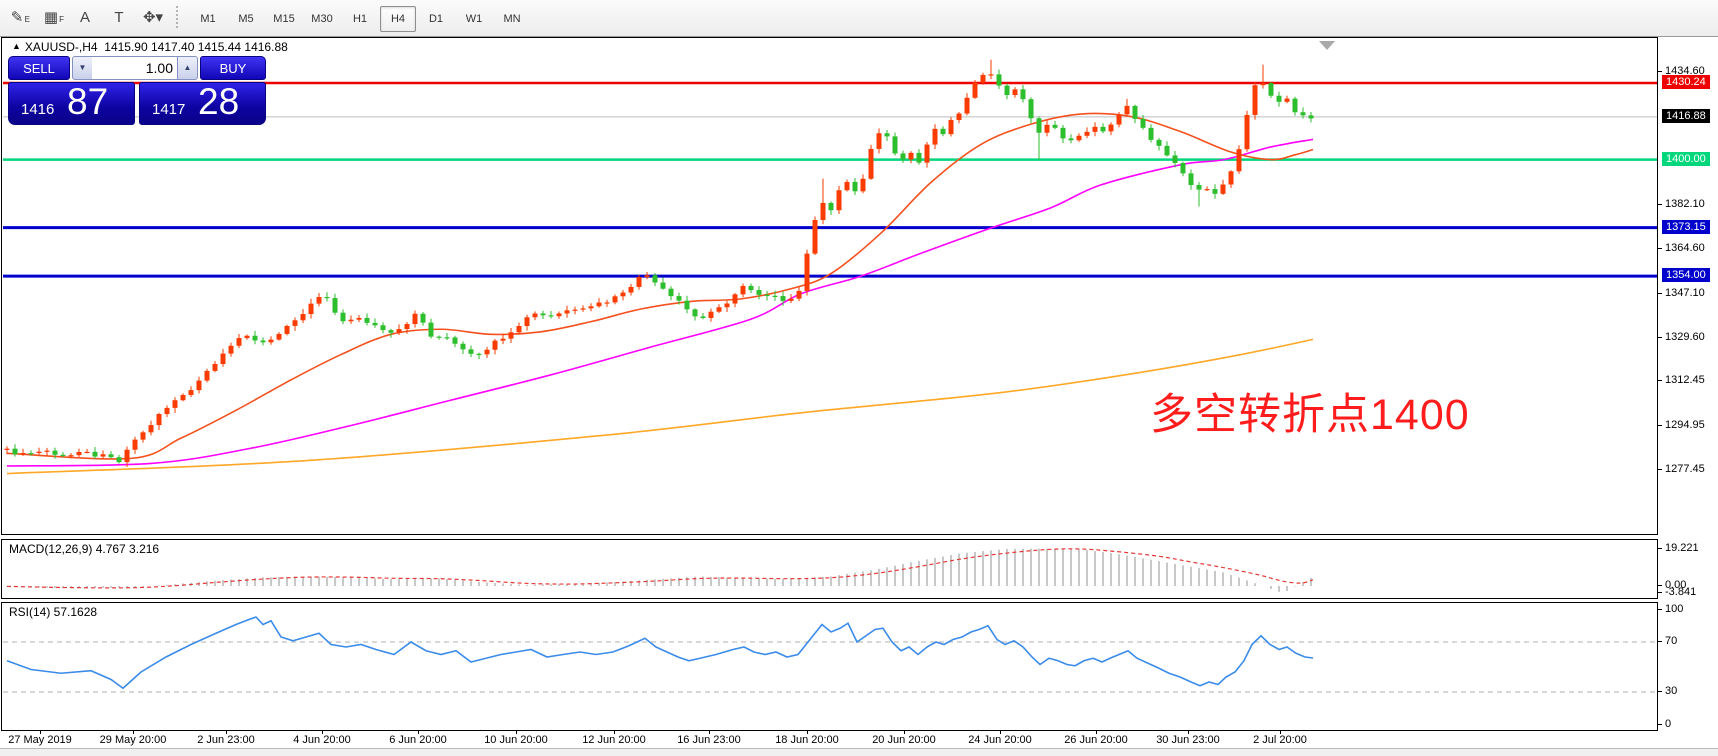 This screenshot has width=1718, height=756. Describe the element at coordinates (418, 740) in the screenshot. I see `time-tick-label: 6 Jun 20:00` at that location.